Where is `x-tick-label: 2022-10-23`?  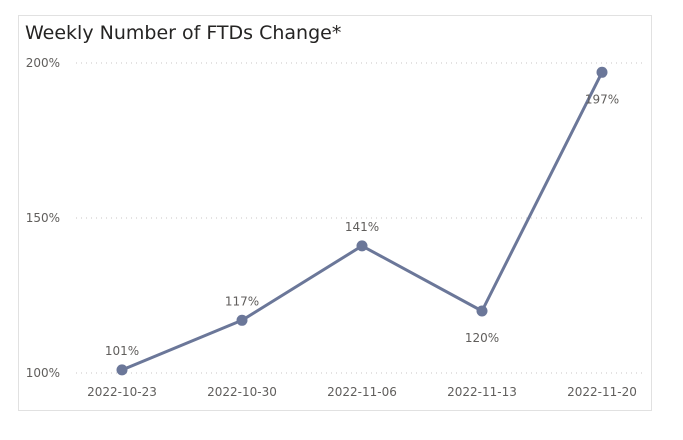
x-tick-label: 2022-10-23 is located at coordinates (122, 392).